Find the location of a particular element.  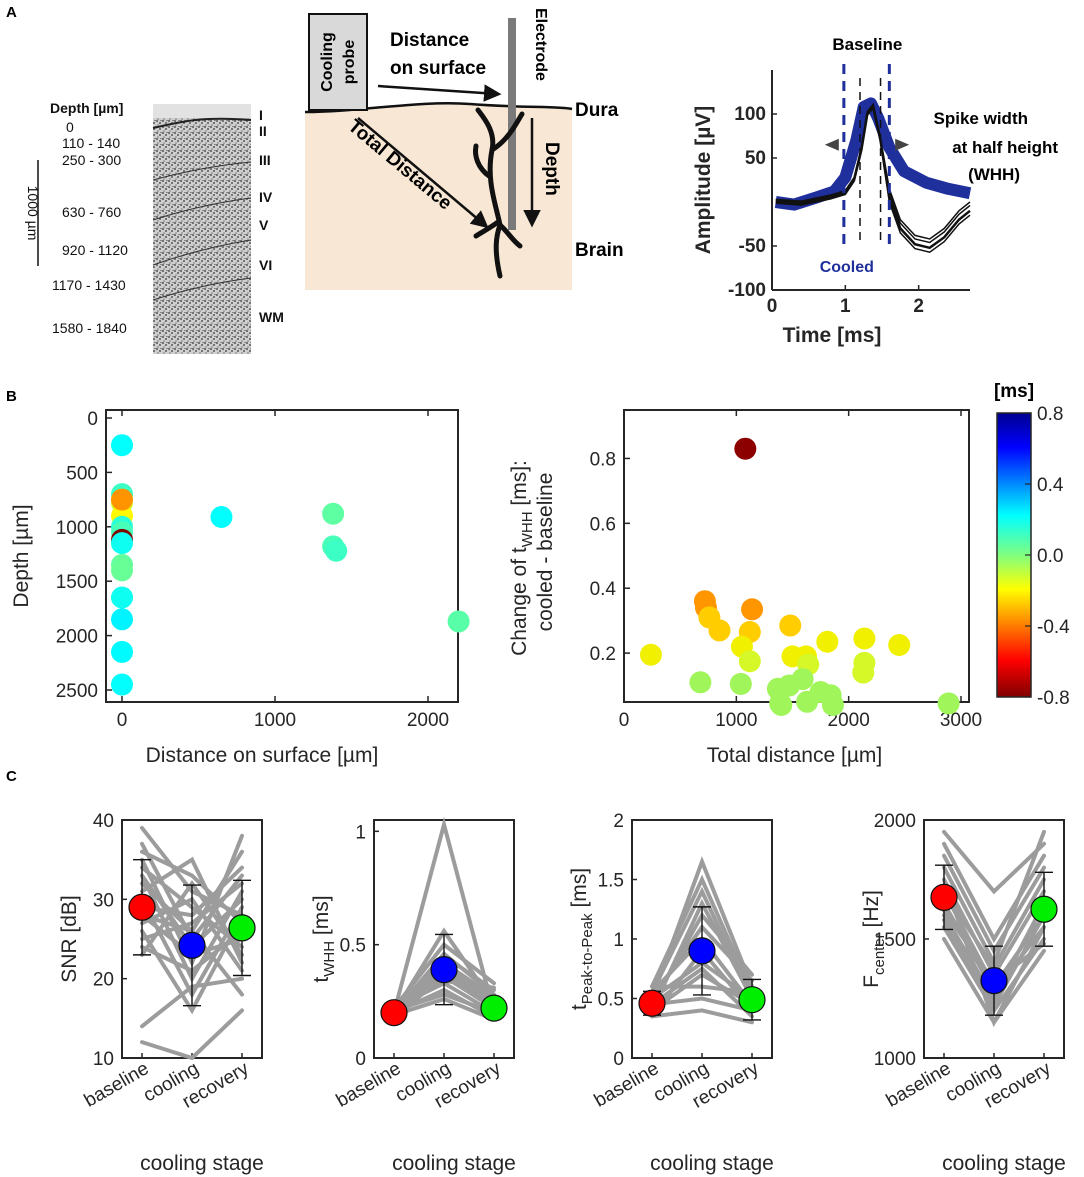

axes-frame is located at coordinates (282, 556).